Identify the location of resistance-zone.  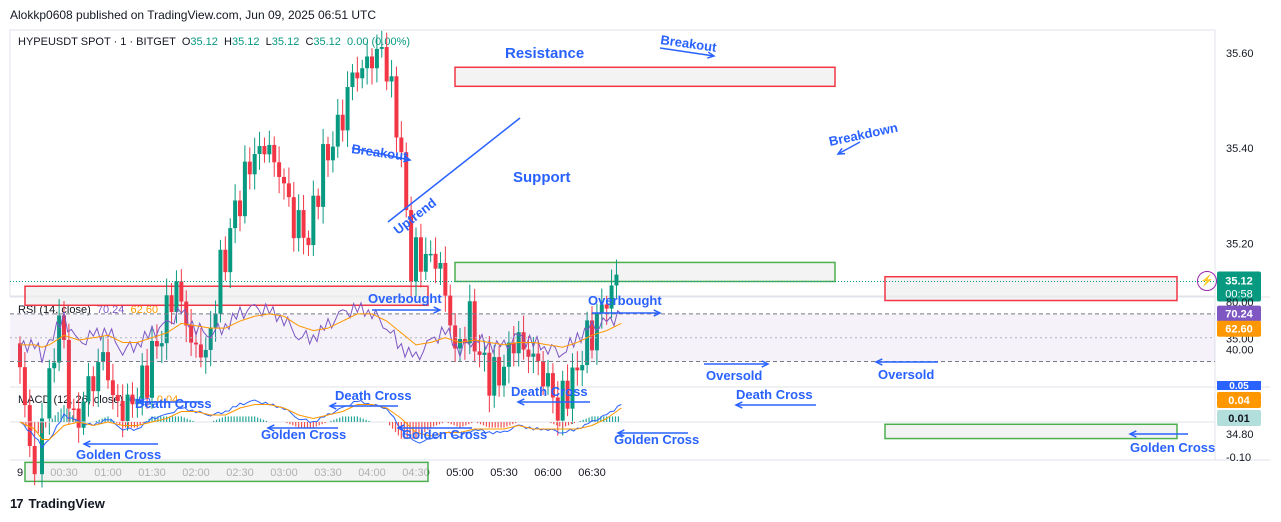
(645, 77).